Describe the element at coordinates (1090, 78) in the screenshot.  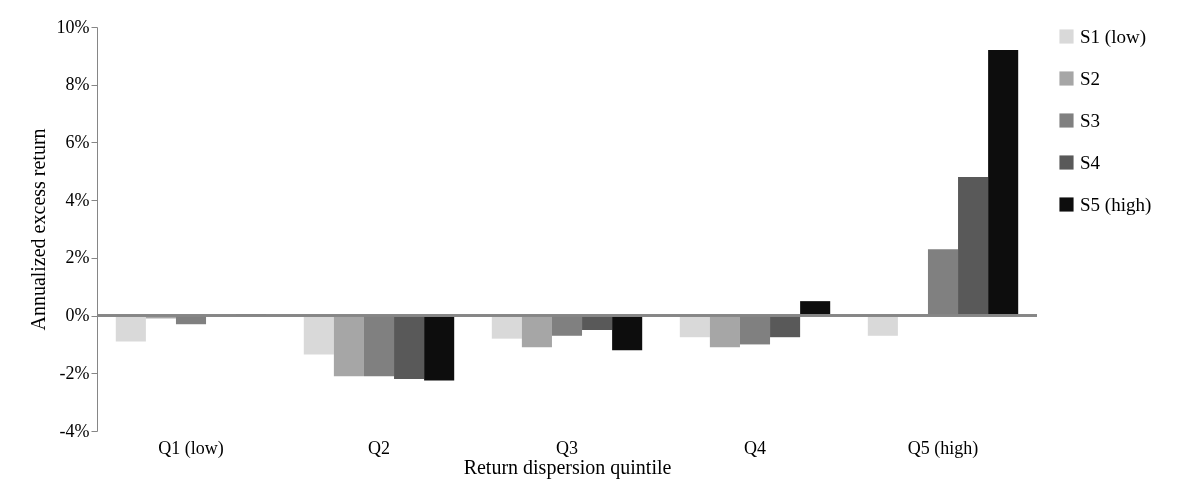
I see `legend-label: S2` at that location.